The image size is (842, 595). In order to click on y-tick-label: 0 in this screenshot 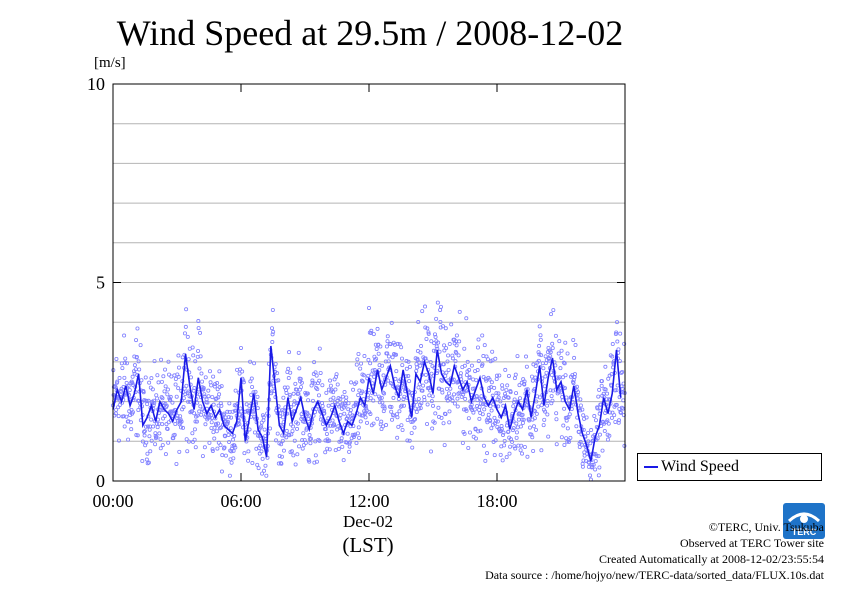, I will do `click(100, 481)`.